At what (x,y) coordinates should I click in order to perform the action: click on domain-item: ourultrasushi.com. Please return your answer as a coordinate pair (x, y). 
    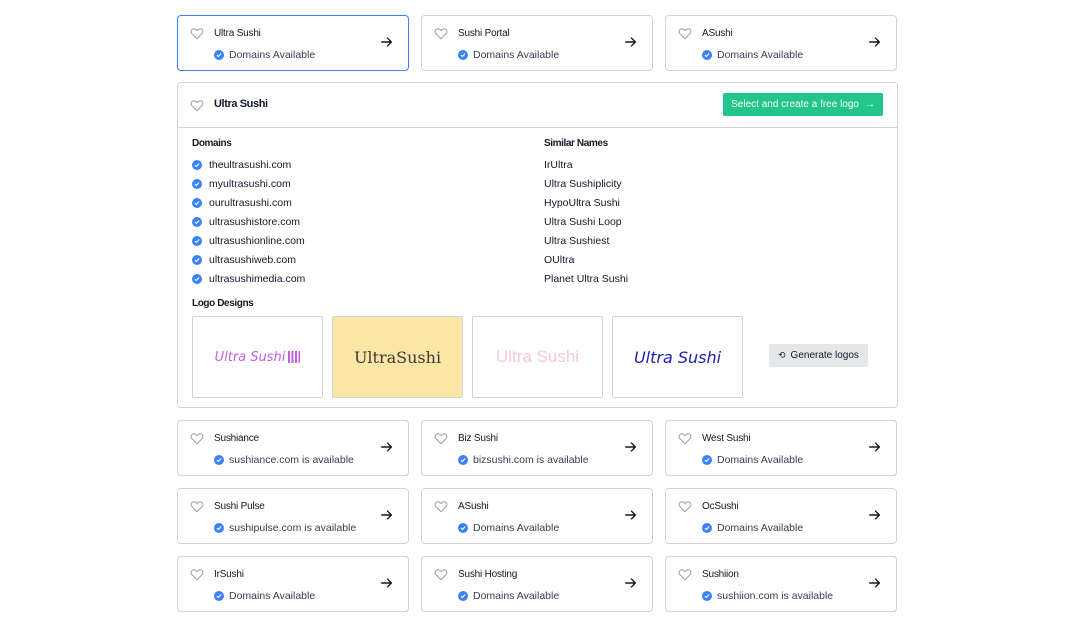
    Looking at the image, I should click on (248, 202).